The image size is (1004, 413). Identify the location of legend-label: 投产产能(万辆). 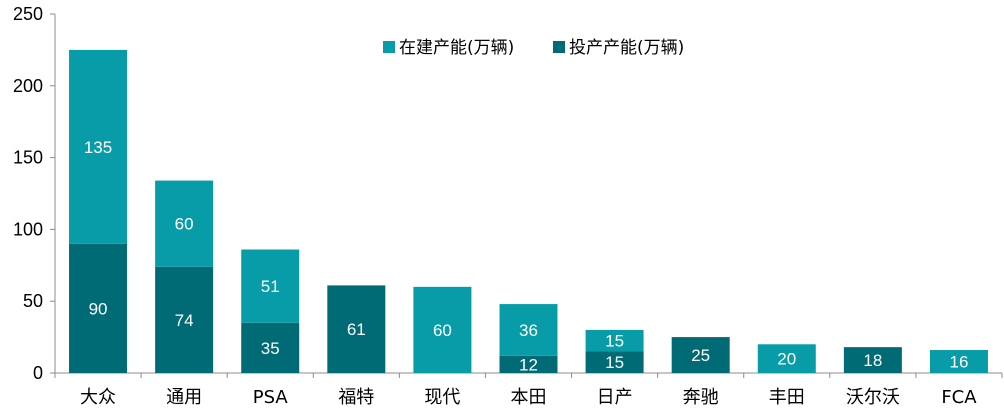
(626, 48).